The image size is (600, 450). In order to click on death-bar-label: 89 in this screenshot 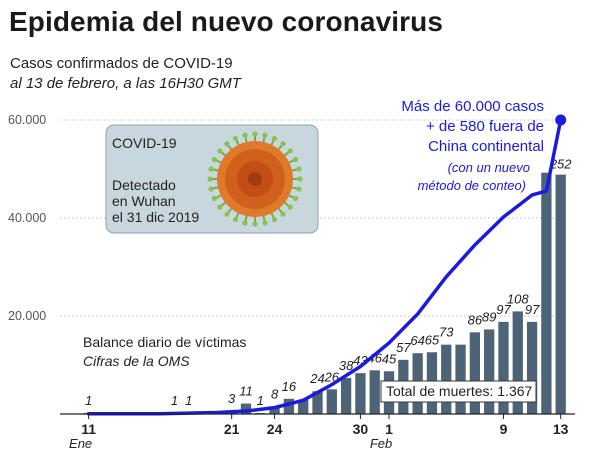, I will do `click(489, 316)`.